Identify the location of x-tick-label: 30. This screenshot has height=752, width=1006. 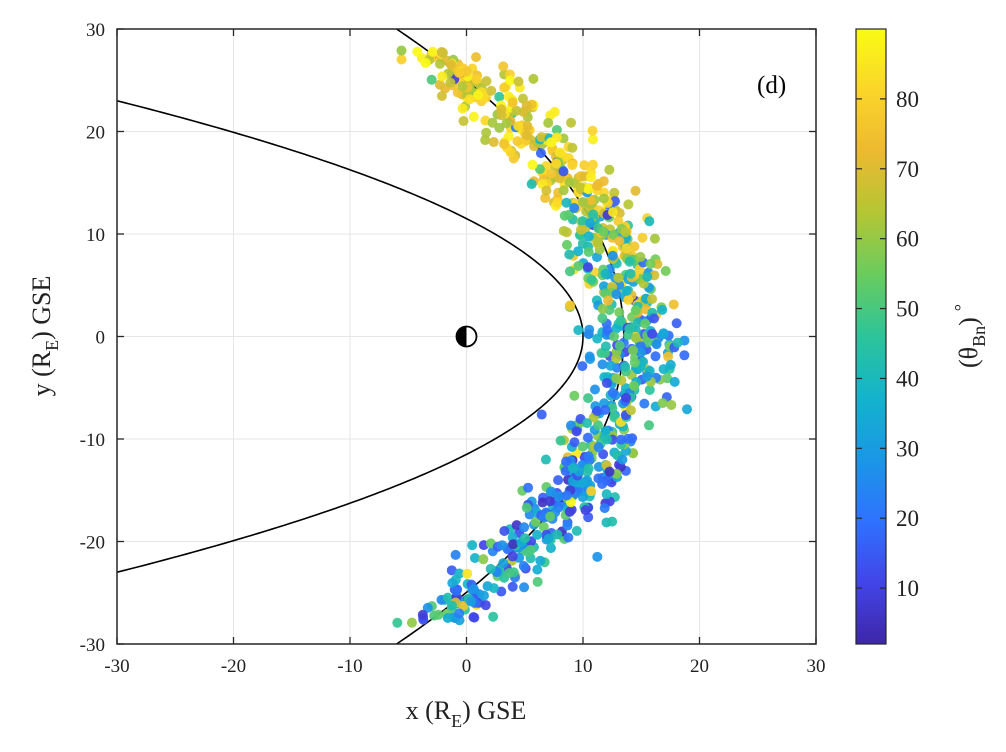
(816, 666).